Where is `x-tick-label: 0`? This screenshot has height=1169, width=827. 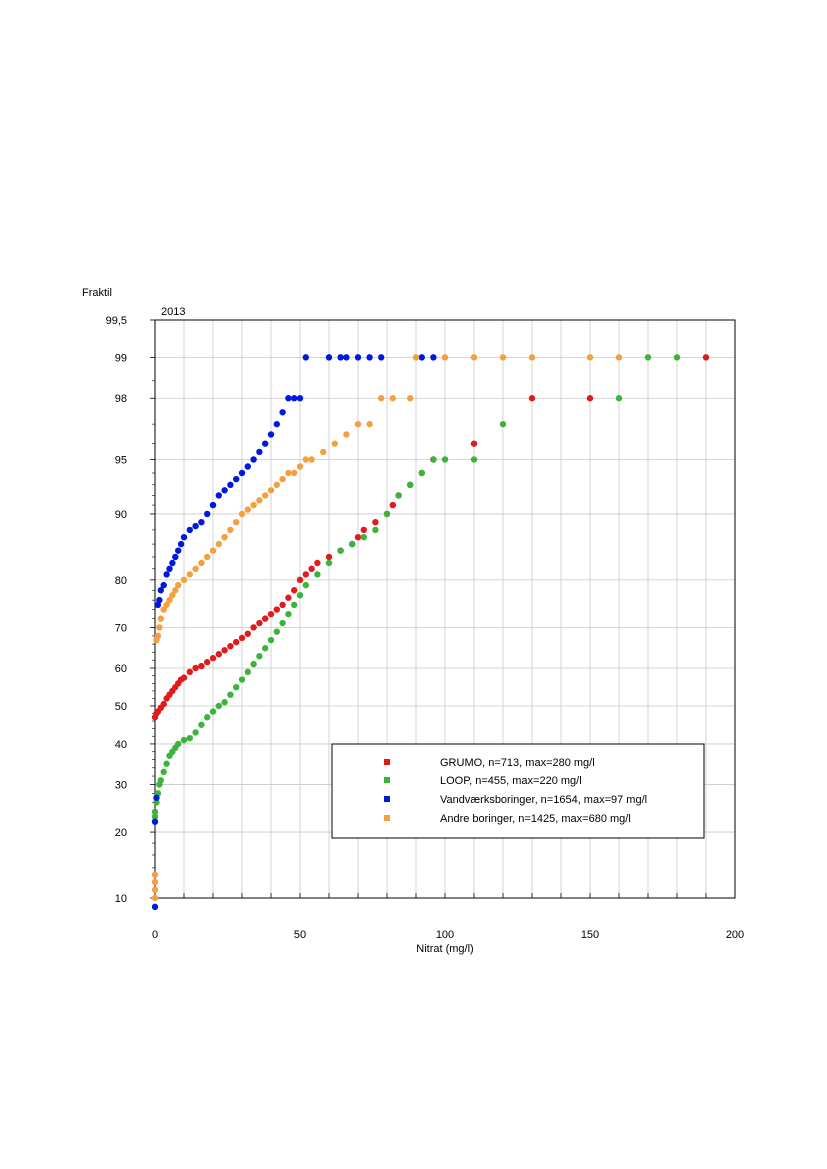
x-tick-label: 0 is located at coordinates (155, 935).